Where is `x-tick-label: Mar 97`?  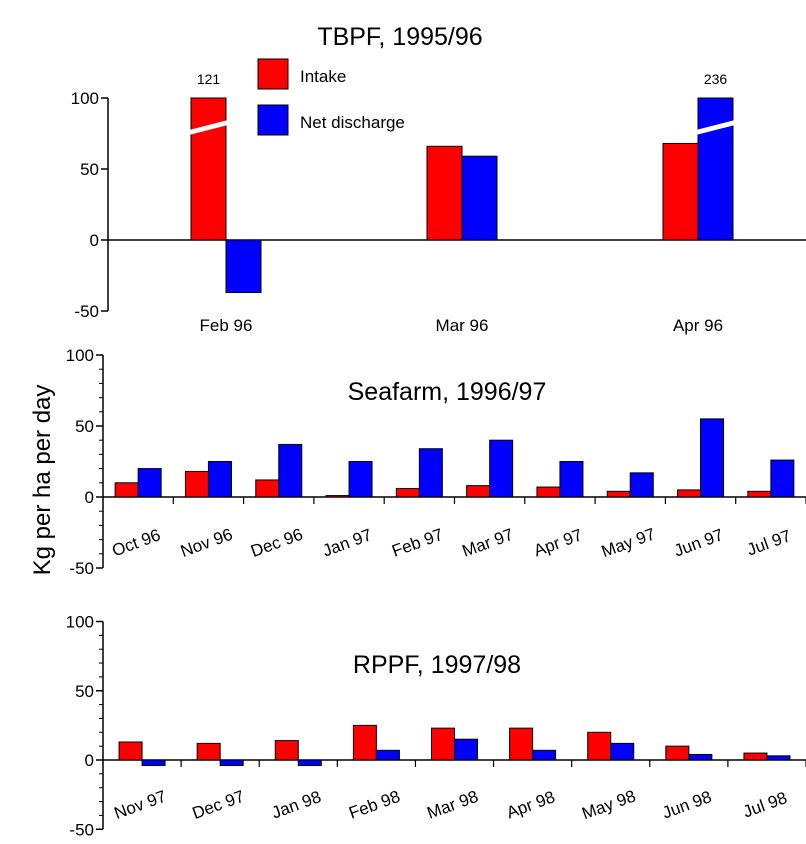
x-tick-label: Mar 97 is located at coordinates (488, 543).